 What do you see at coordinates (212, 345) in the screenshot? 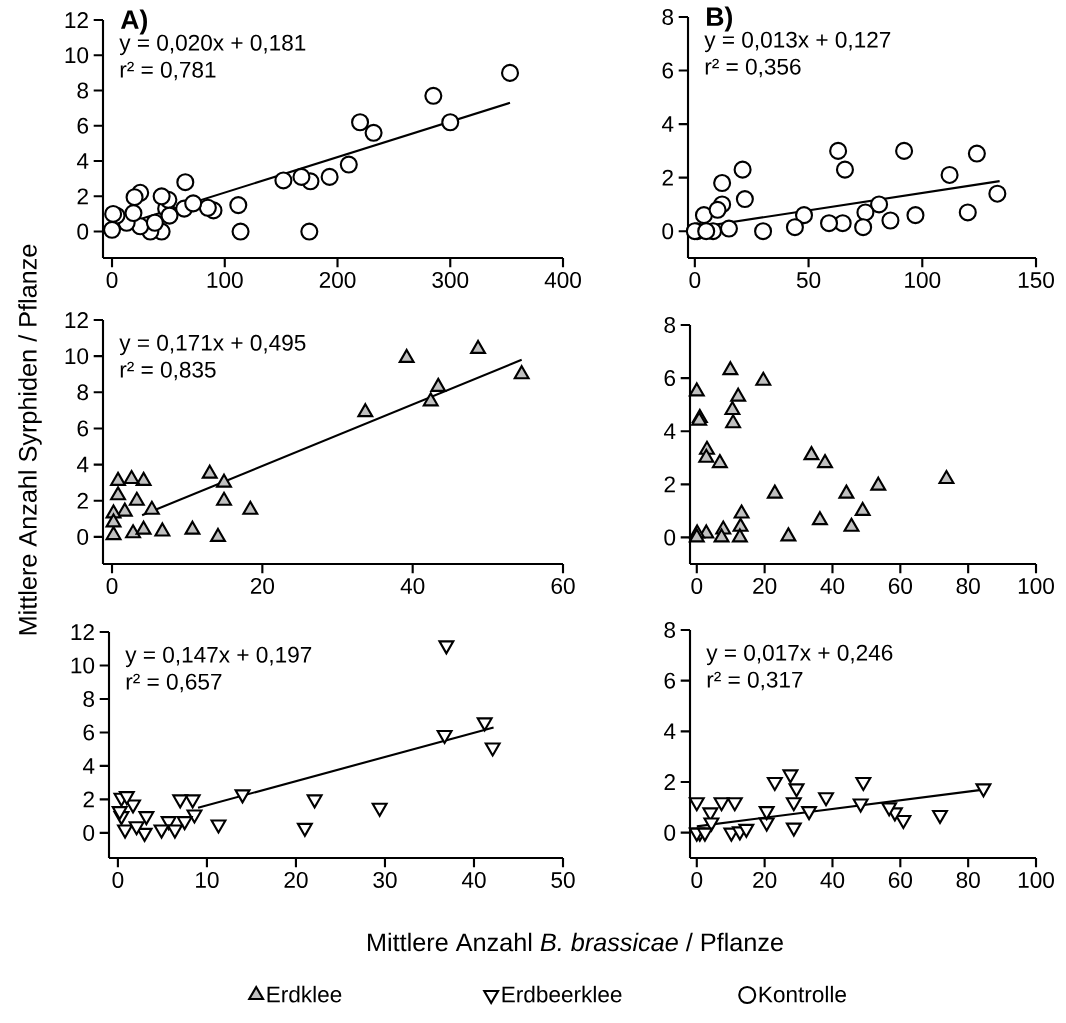
I see `annotation: y = 0,171x + 0,495` at bounding box center [212, 345].